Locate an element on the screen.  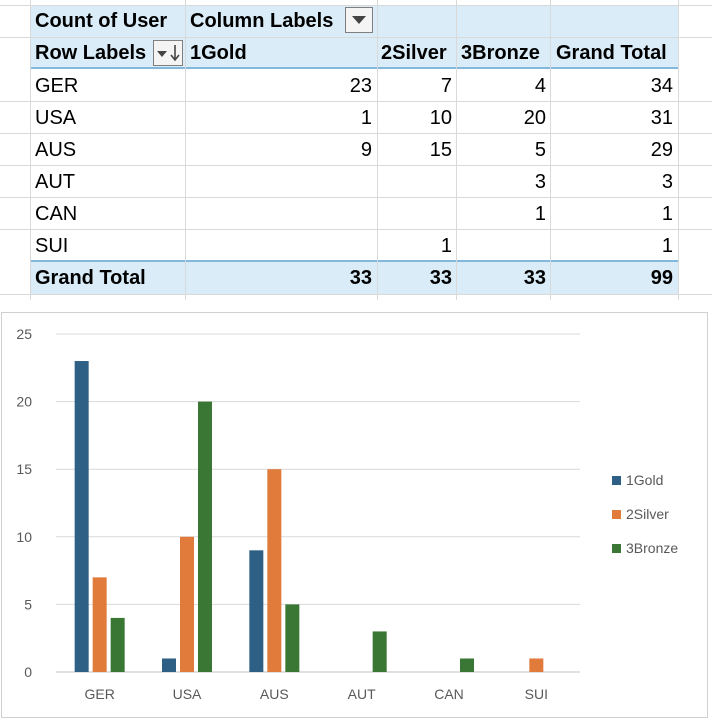
y-tick-label: 20 is located at coordinates (24, 402).